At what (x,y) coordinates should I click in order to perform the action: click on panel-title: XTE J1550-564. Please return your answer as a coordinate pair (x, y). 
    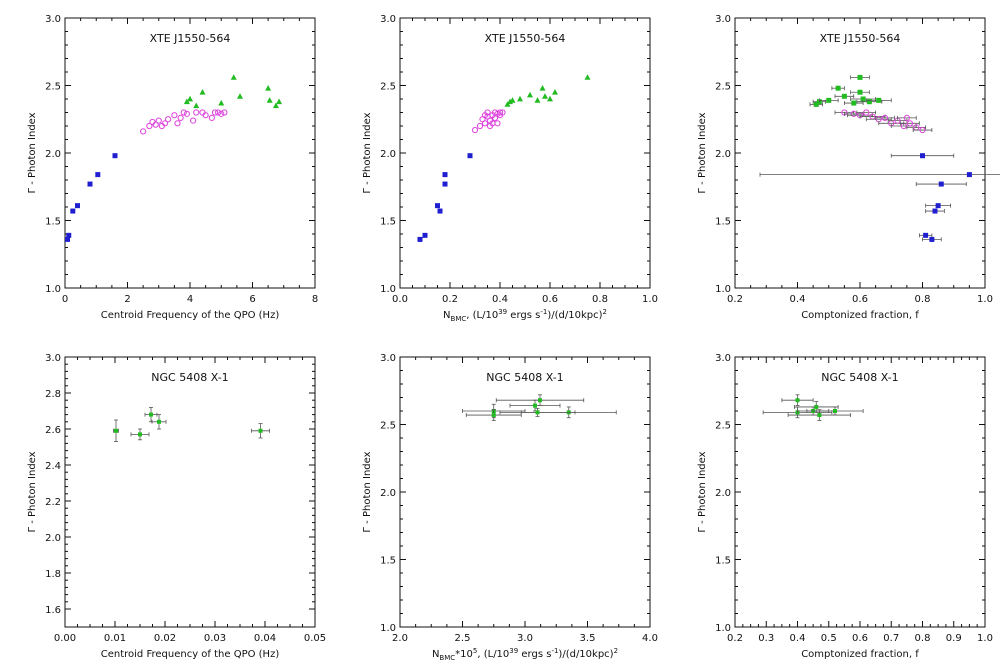
    Looking at the image, I should click on (190, 38).